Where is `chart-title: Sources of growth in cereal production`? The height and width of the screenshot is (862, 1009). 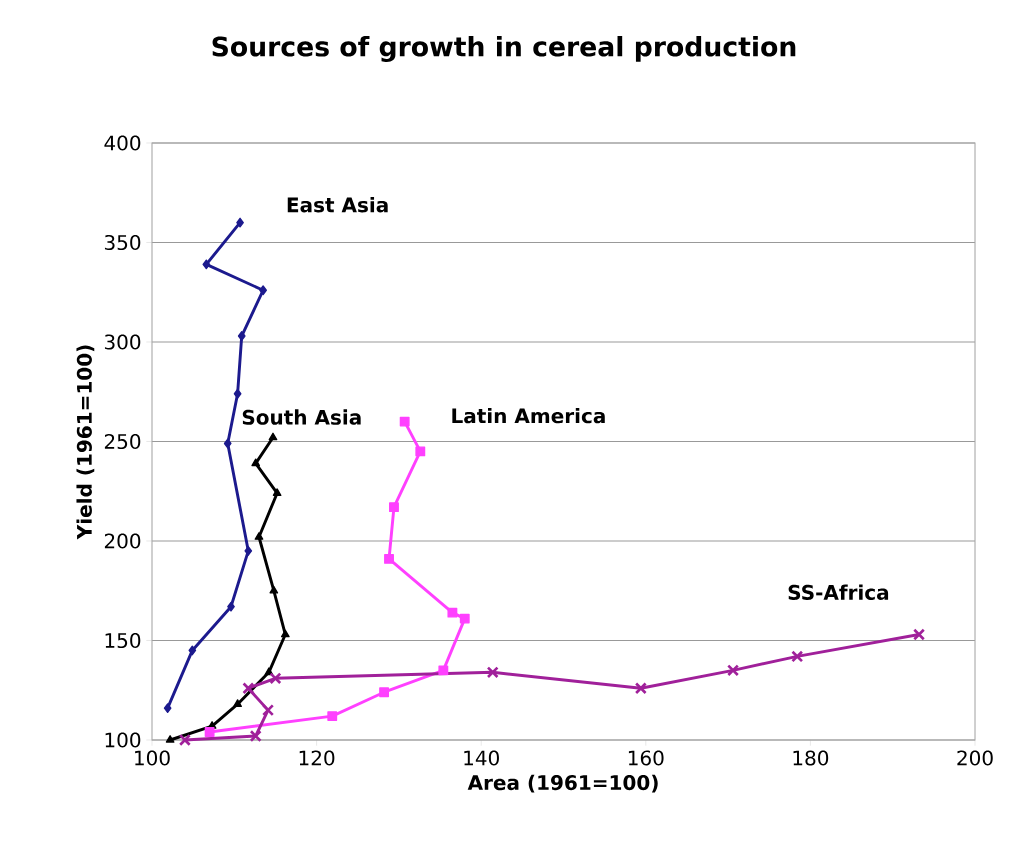 chart-title: Sources of growth in cereal production is located at coordinates (504, 48).